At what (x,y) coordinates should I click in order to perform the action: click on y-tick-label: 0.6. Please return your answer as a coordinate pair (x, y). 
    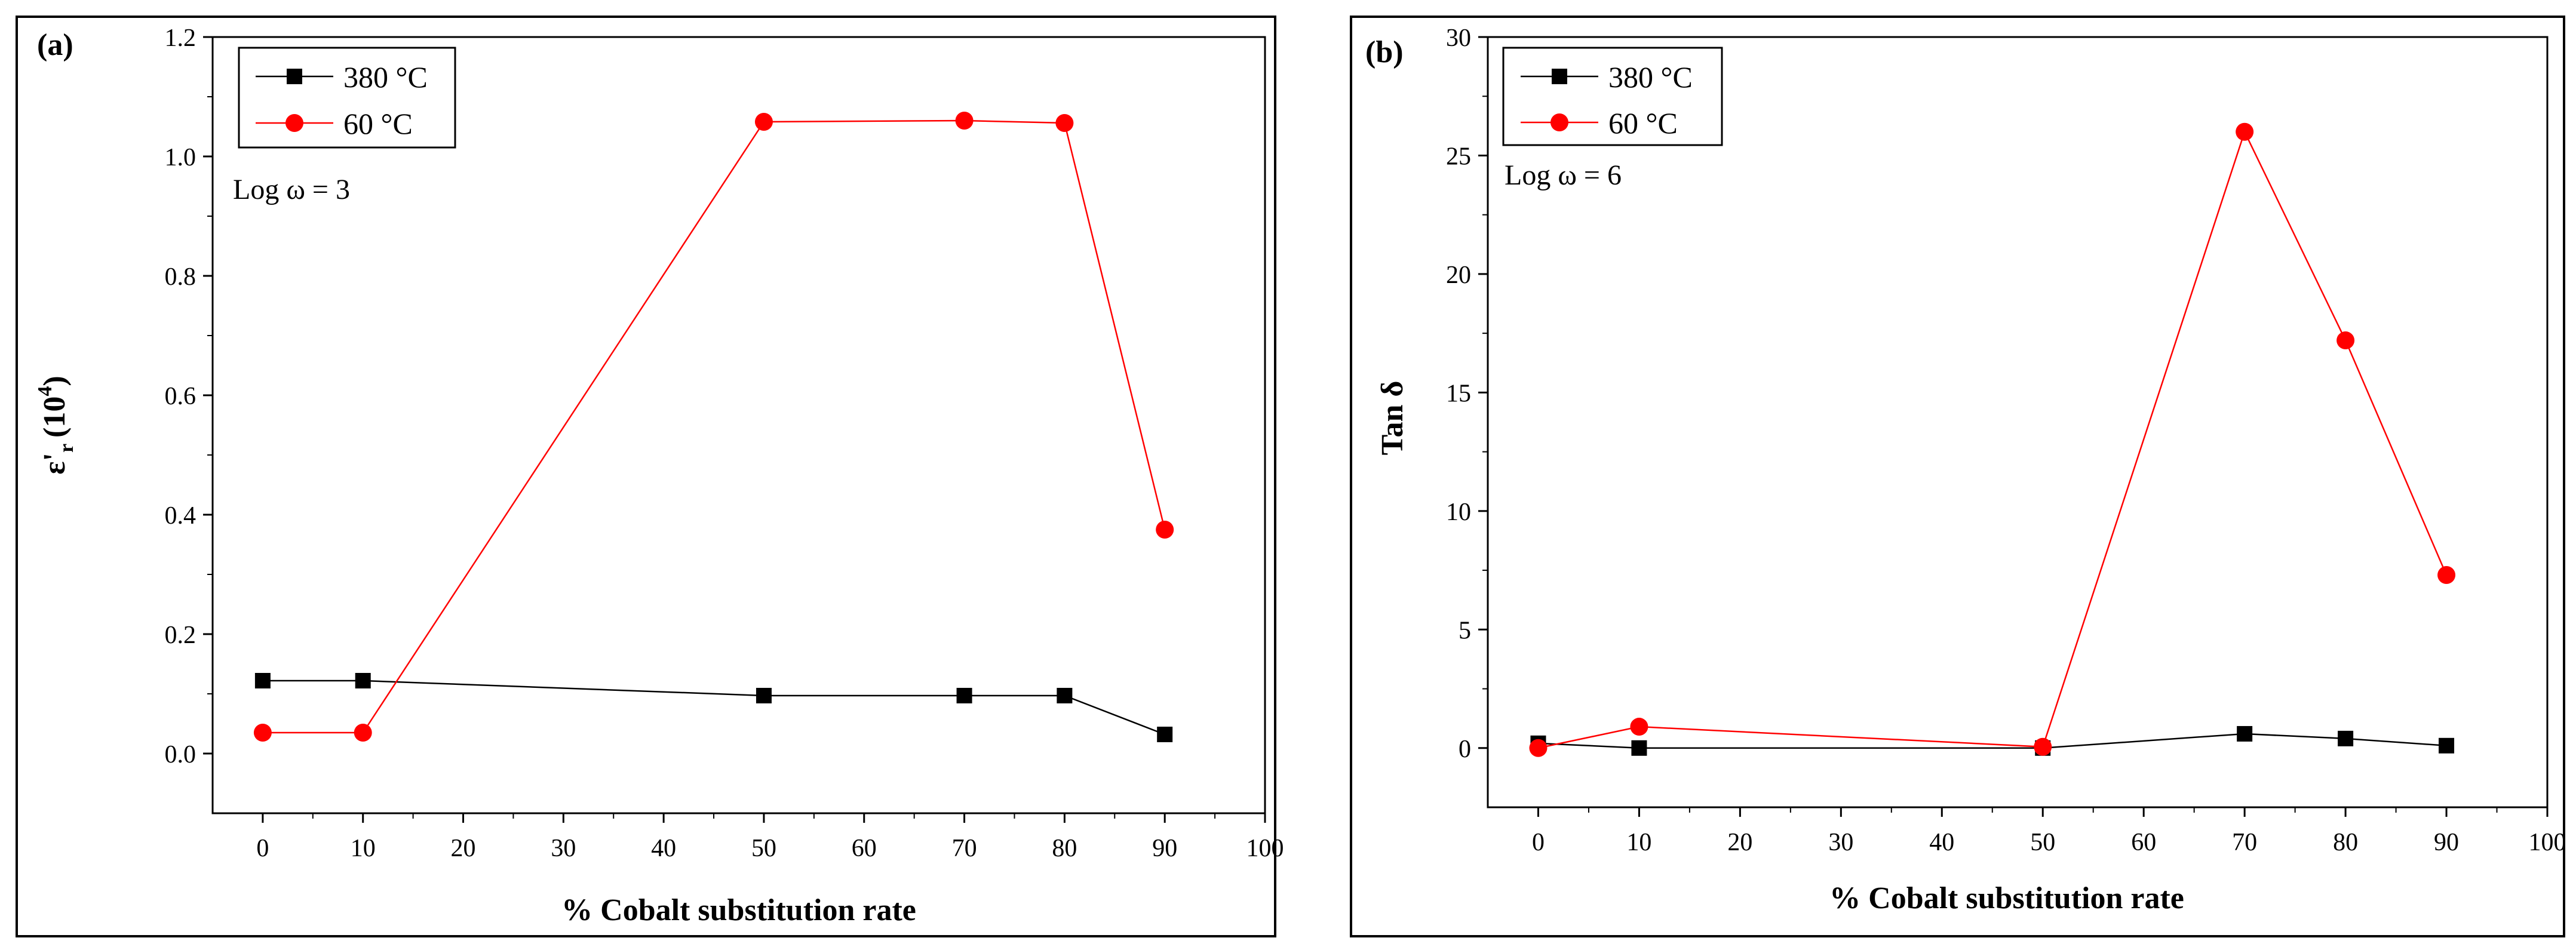
    Looking at the image, I should click on (180, 396).